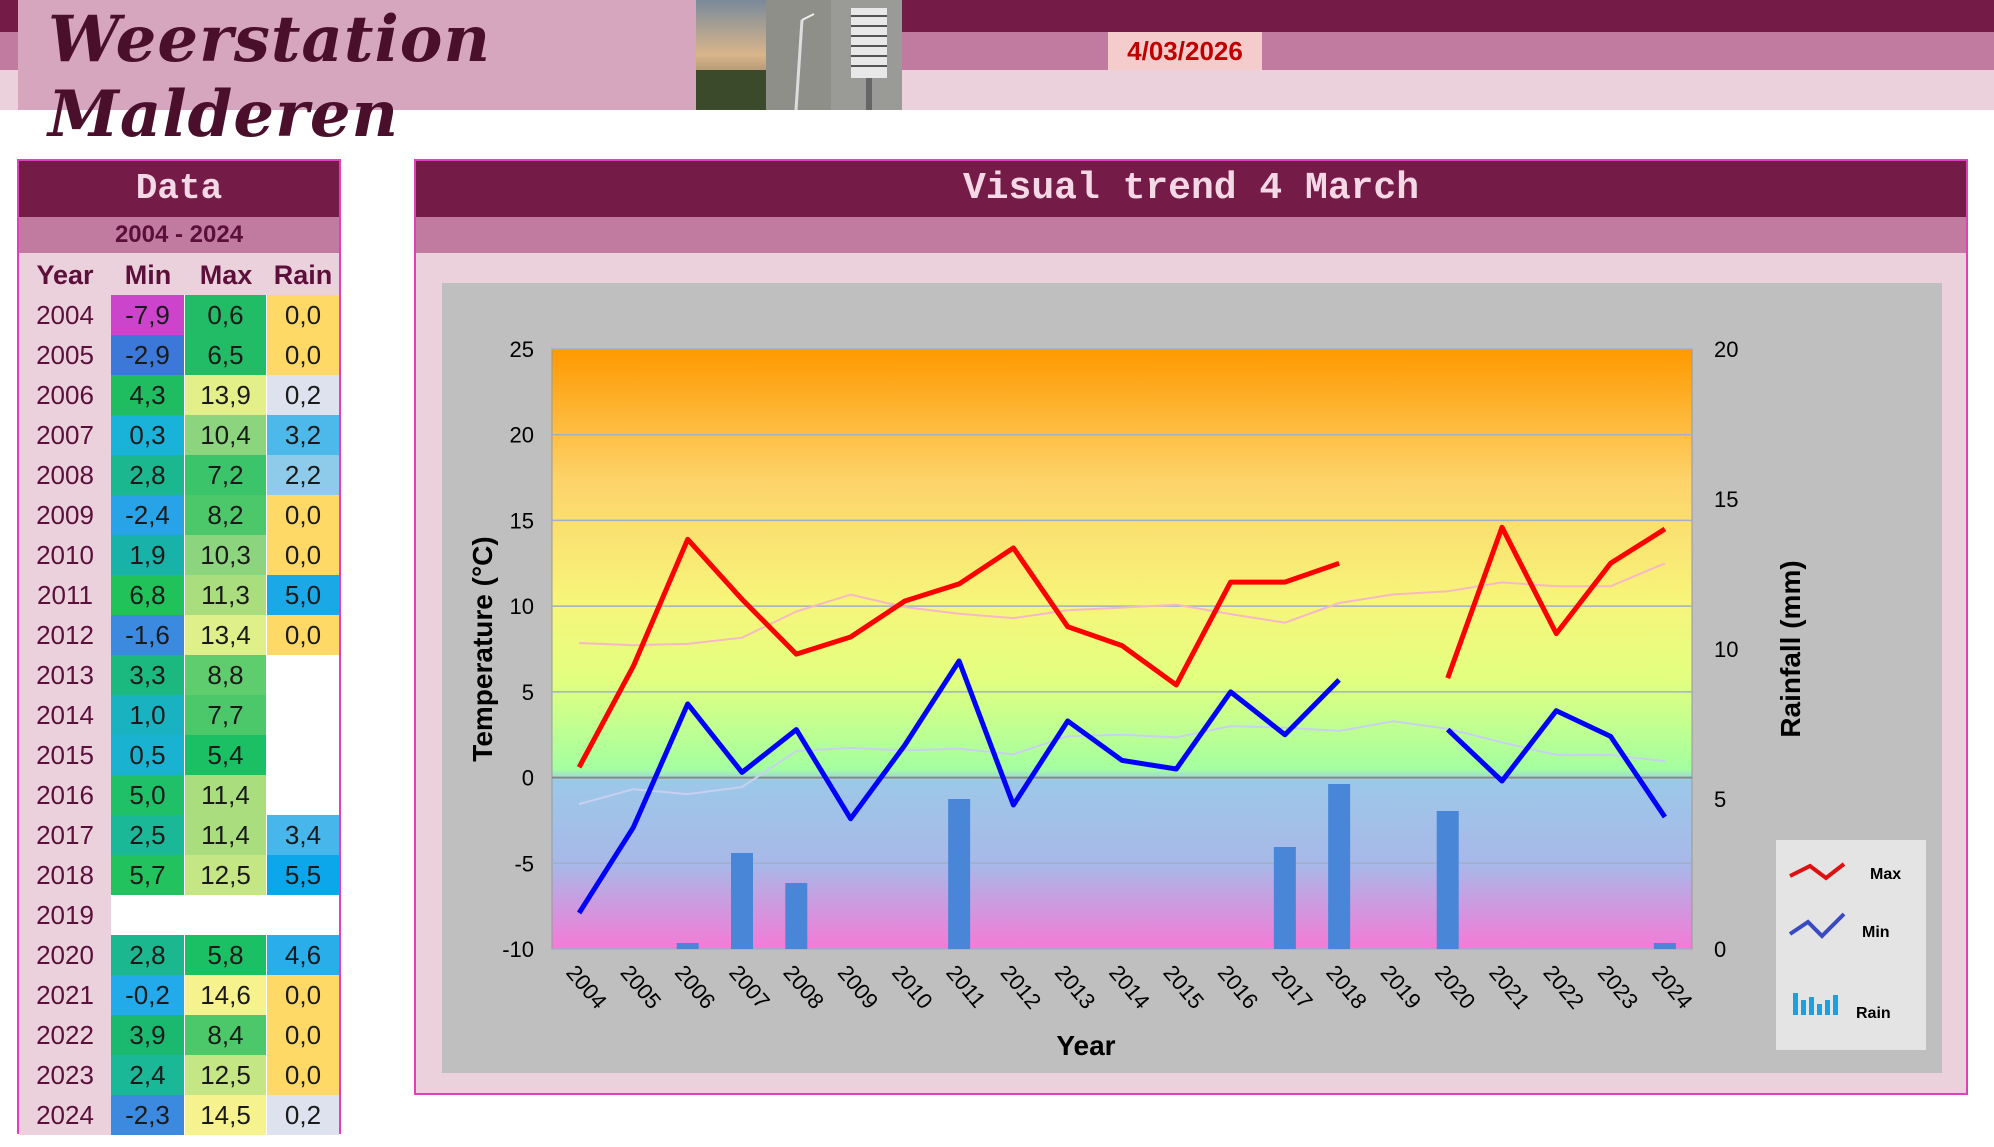 The height and width of the screenshot is (1147, 1994). Describe the element at coordinates (148, 915) in the screenshot. I see `min-temp-cell` at that location.